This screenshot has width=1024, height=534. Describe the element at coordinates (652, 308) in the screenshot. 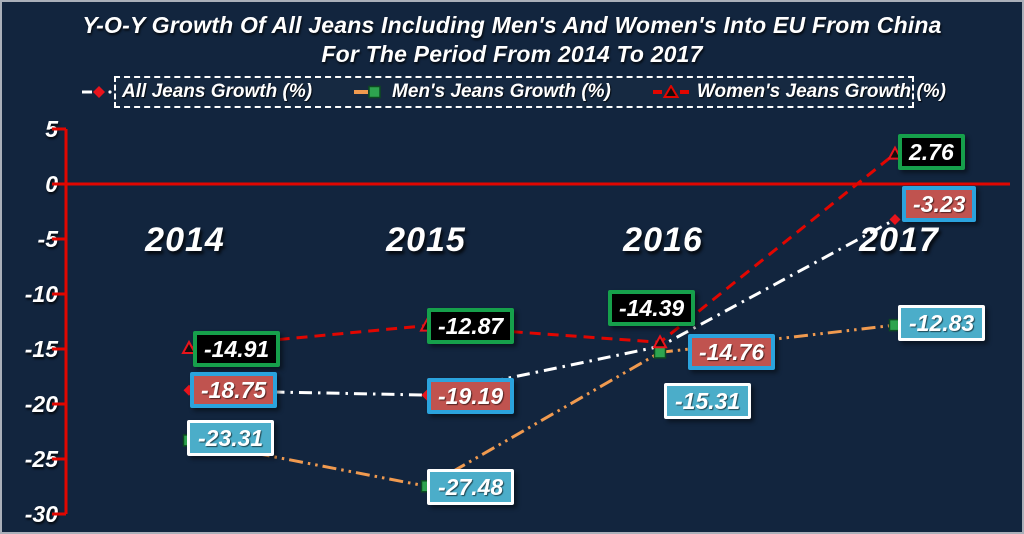

I see `data-label-womens-2016: -14.39` at that location.